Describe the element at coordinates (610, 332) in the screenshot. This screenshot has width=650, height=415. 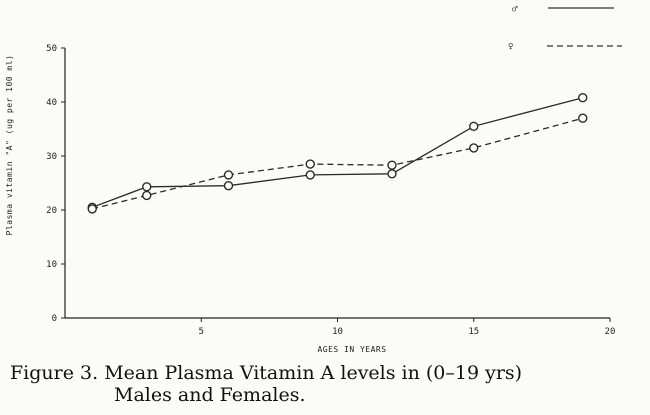
I see `x-tick-label: 20` at that location.